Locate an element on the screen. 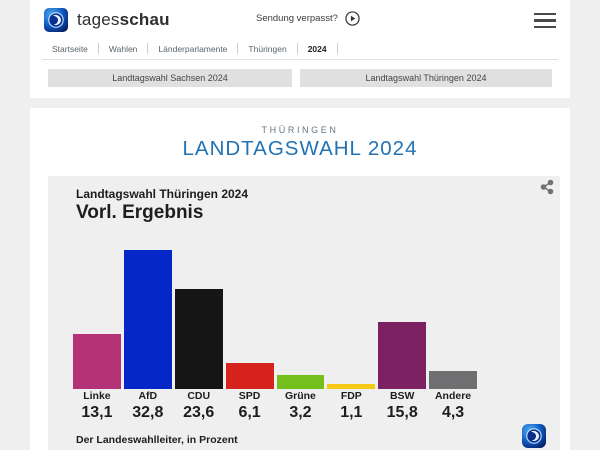 This screenshot has width=600, height=450. bar-column-cdu is located at coordinates (198, 319).